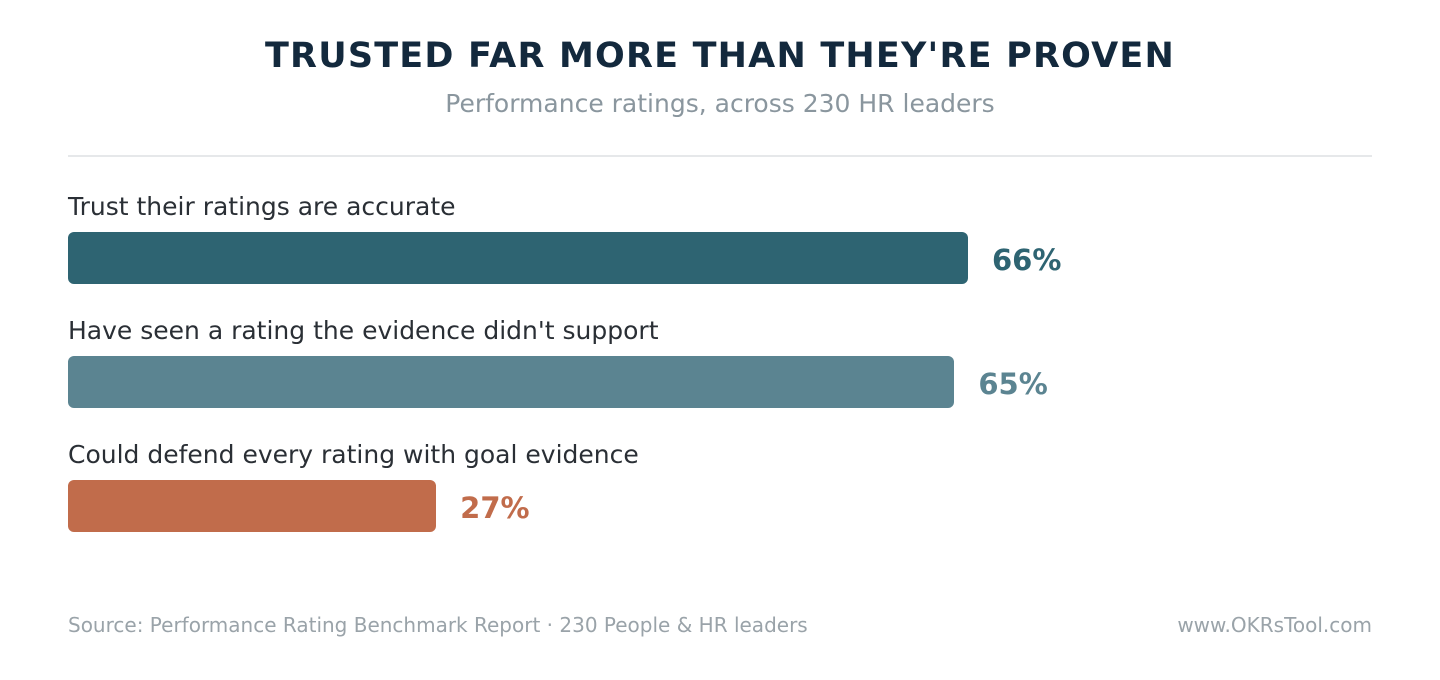 This screenshot has height=680, width=1440. What do you see at coordinates (1013, 384) in the screenshot?
I see `bar-value-label: 65%` at bounding box center [1013, 384].